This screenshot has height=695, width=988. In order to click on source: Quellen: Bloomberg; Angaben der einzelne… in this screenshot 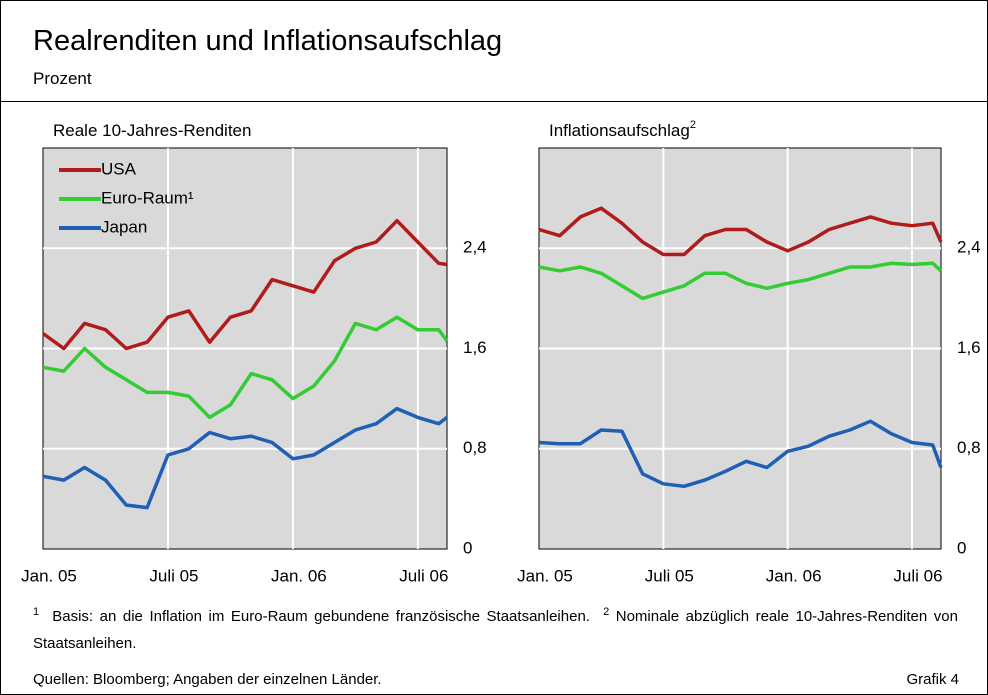, I will do `click(207, 679)`.